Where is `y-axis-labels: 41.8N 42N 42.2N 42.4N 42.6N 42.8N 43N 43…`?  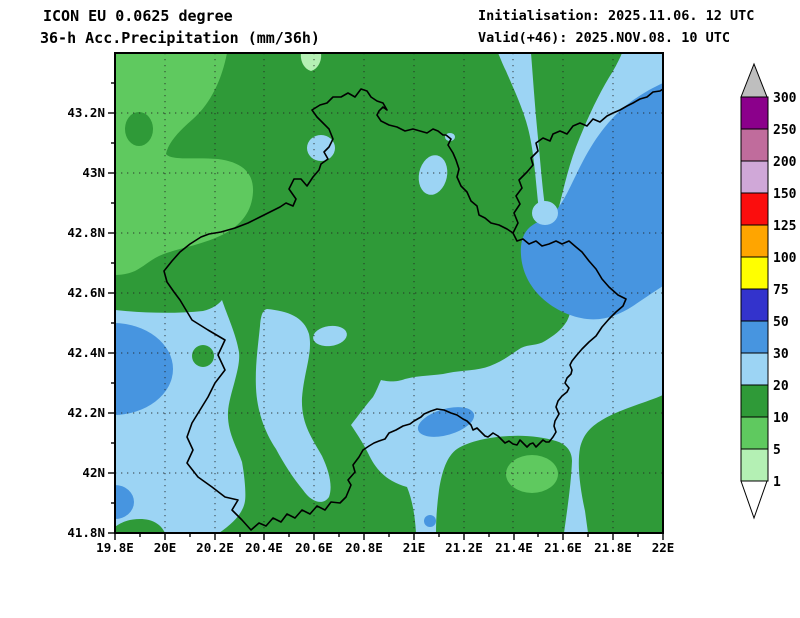 y-axis-labels: 41.8N 42N 42.2N 42.4N 42.6N 42.8N 43N 43… is located at coordinates (86, 322).